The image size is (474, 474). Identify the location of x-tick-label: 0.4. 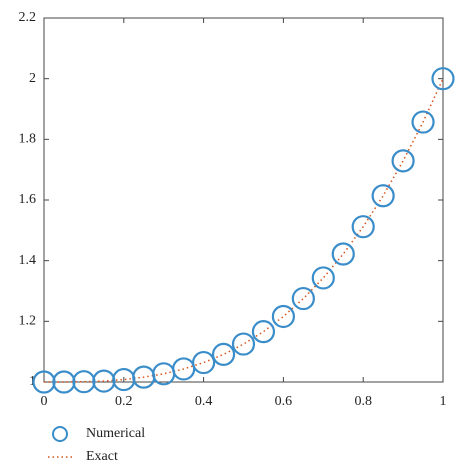
(204, 401).